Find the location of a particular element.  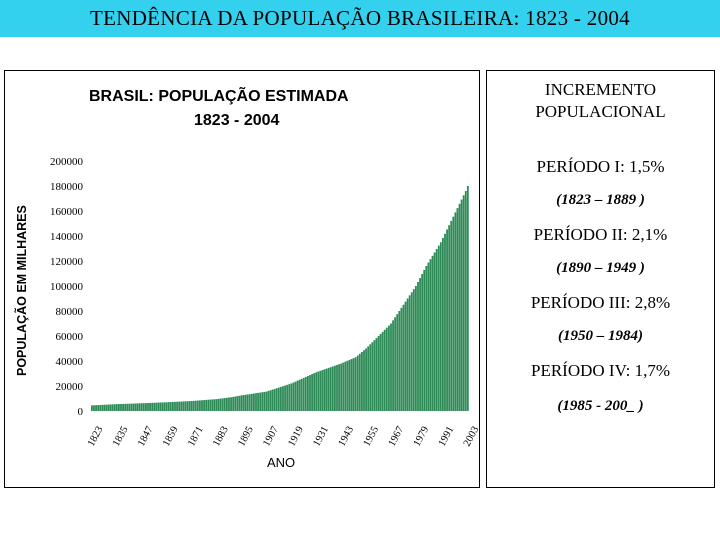

x-axis-label: ANO is located at coordinates (281, 462).